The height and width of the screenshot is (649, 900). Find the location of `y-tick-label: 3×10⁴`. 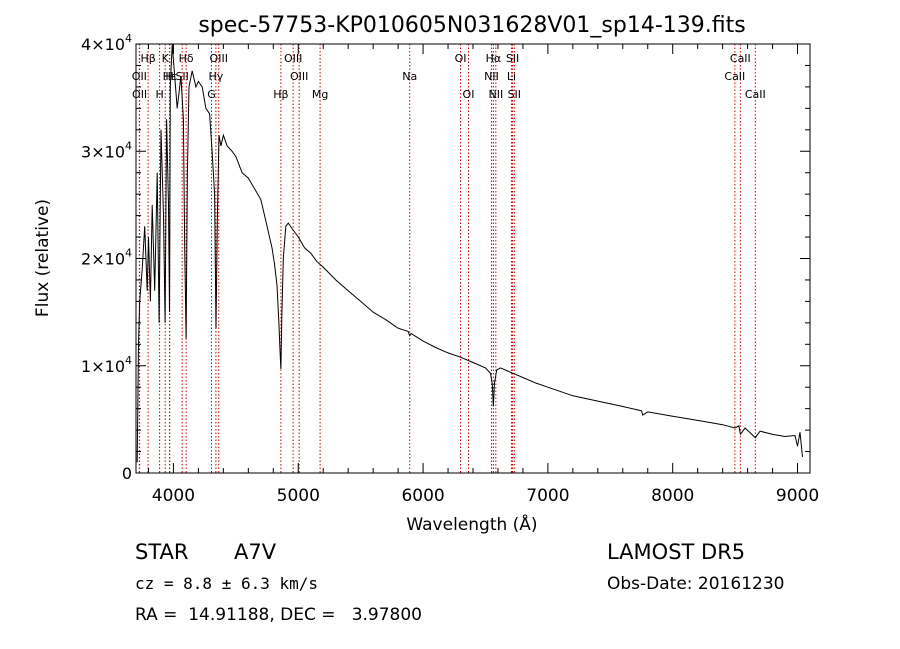

y-tick-label: 3×10⁴ is located at coordinates (106, 150).